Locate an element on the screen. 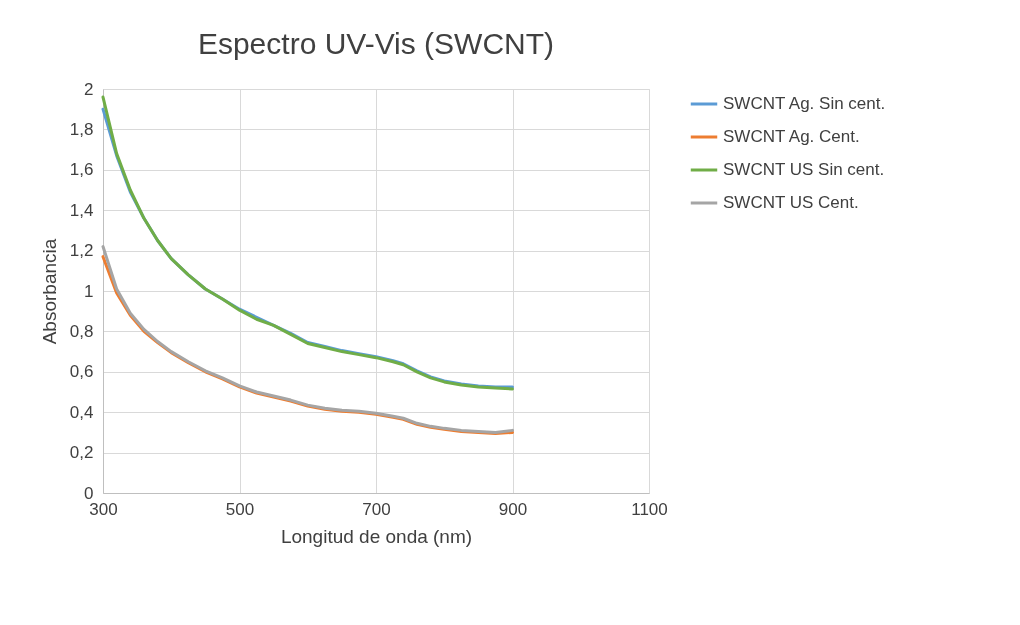 This screenshot has width=1020, height=625. y-tick-label: 1,2 is located at coordinates (81, 251).